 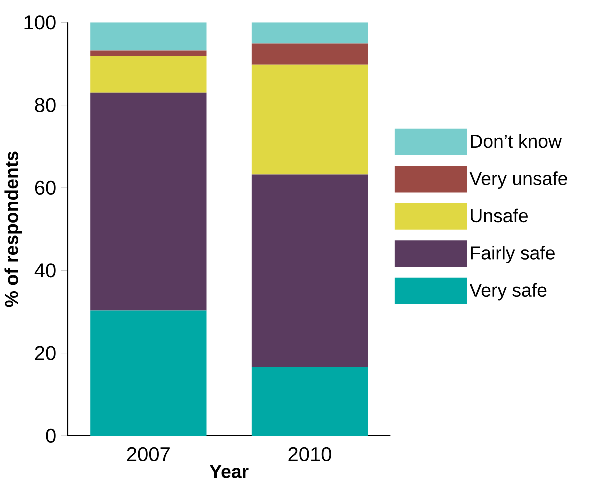 What do you see at coordinates (310, 454) in the screenshot?
I see `x-tick-label: 2010` at bounding box center [310, 454].